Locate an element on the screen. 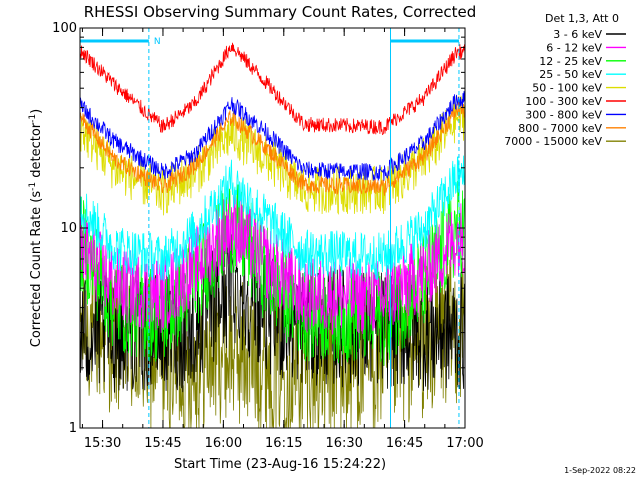  legend-label-25-50-kev: 25 - 50 keV is located at coordinates (570, 74).